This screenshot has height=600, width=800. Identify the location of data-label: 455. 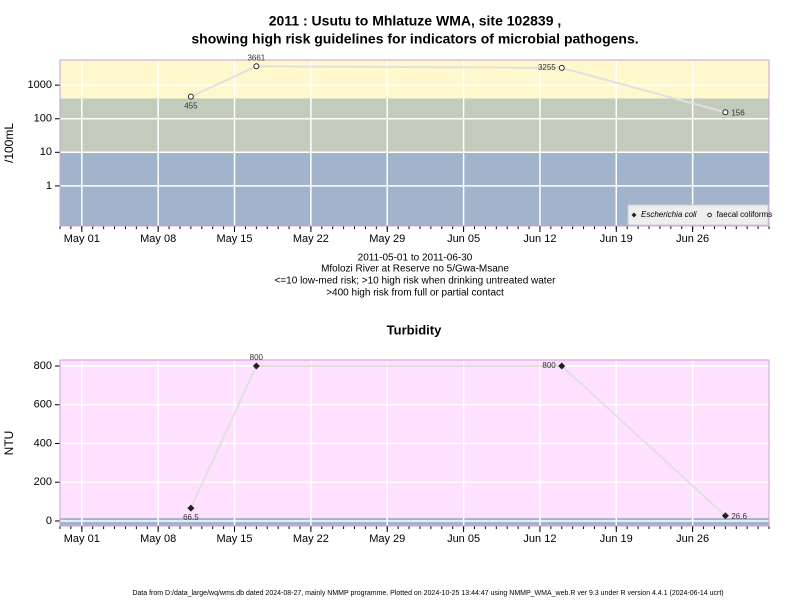
(191, 106).